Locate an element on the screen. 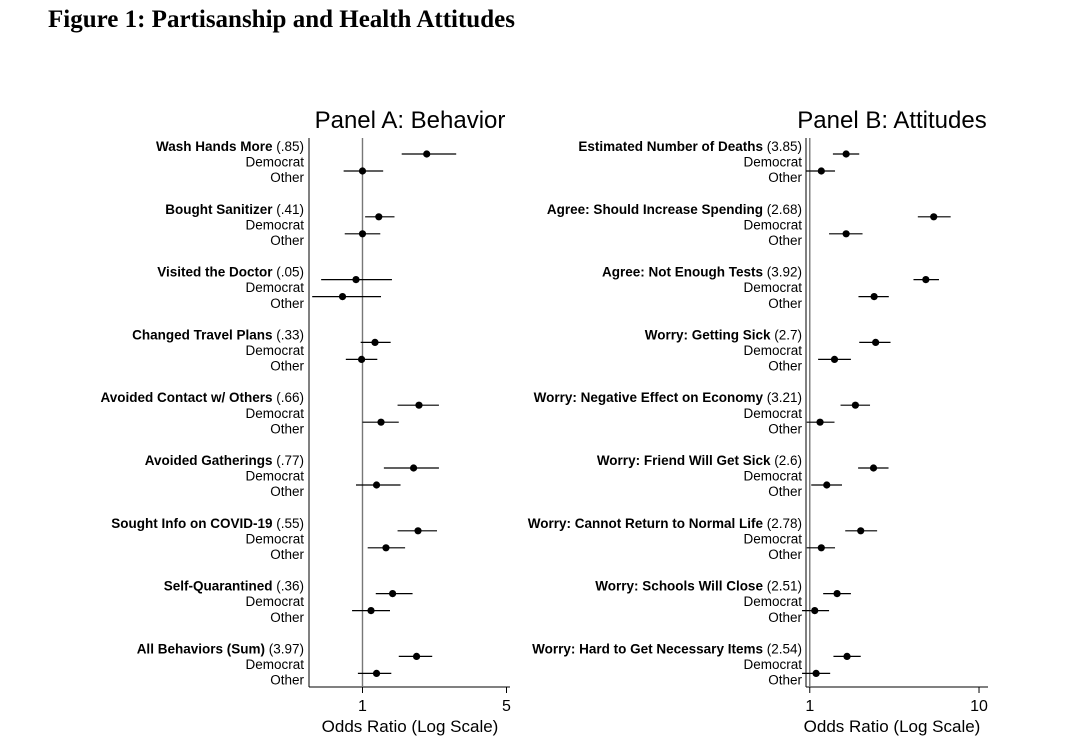  group-label: Avoided Gatherings (.77) is located at coordinates (224, 460).